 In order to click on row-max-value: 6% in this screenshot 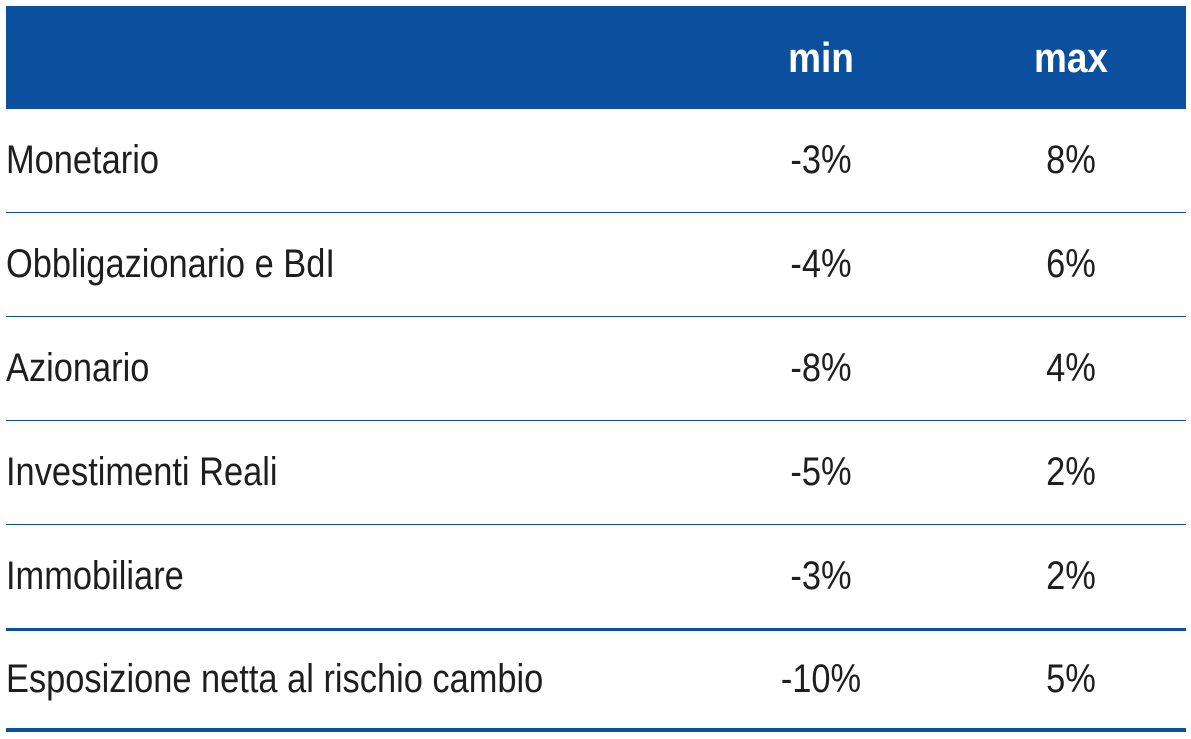, I will do `click(1071, 264)`.